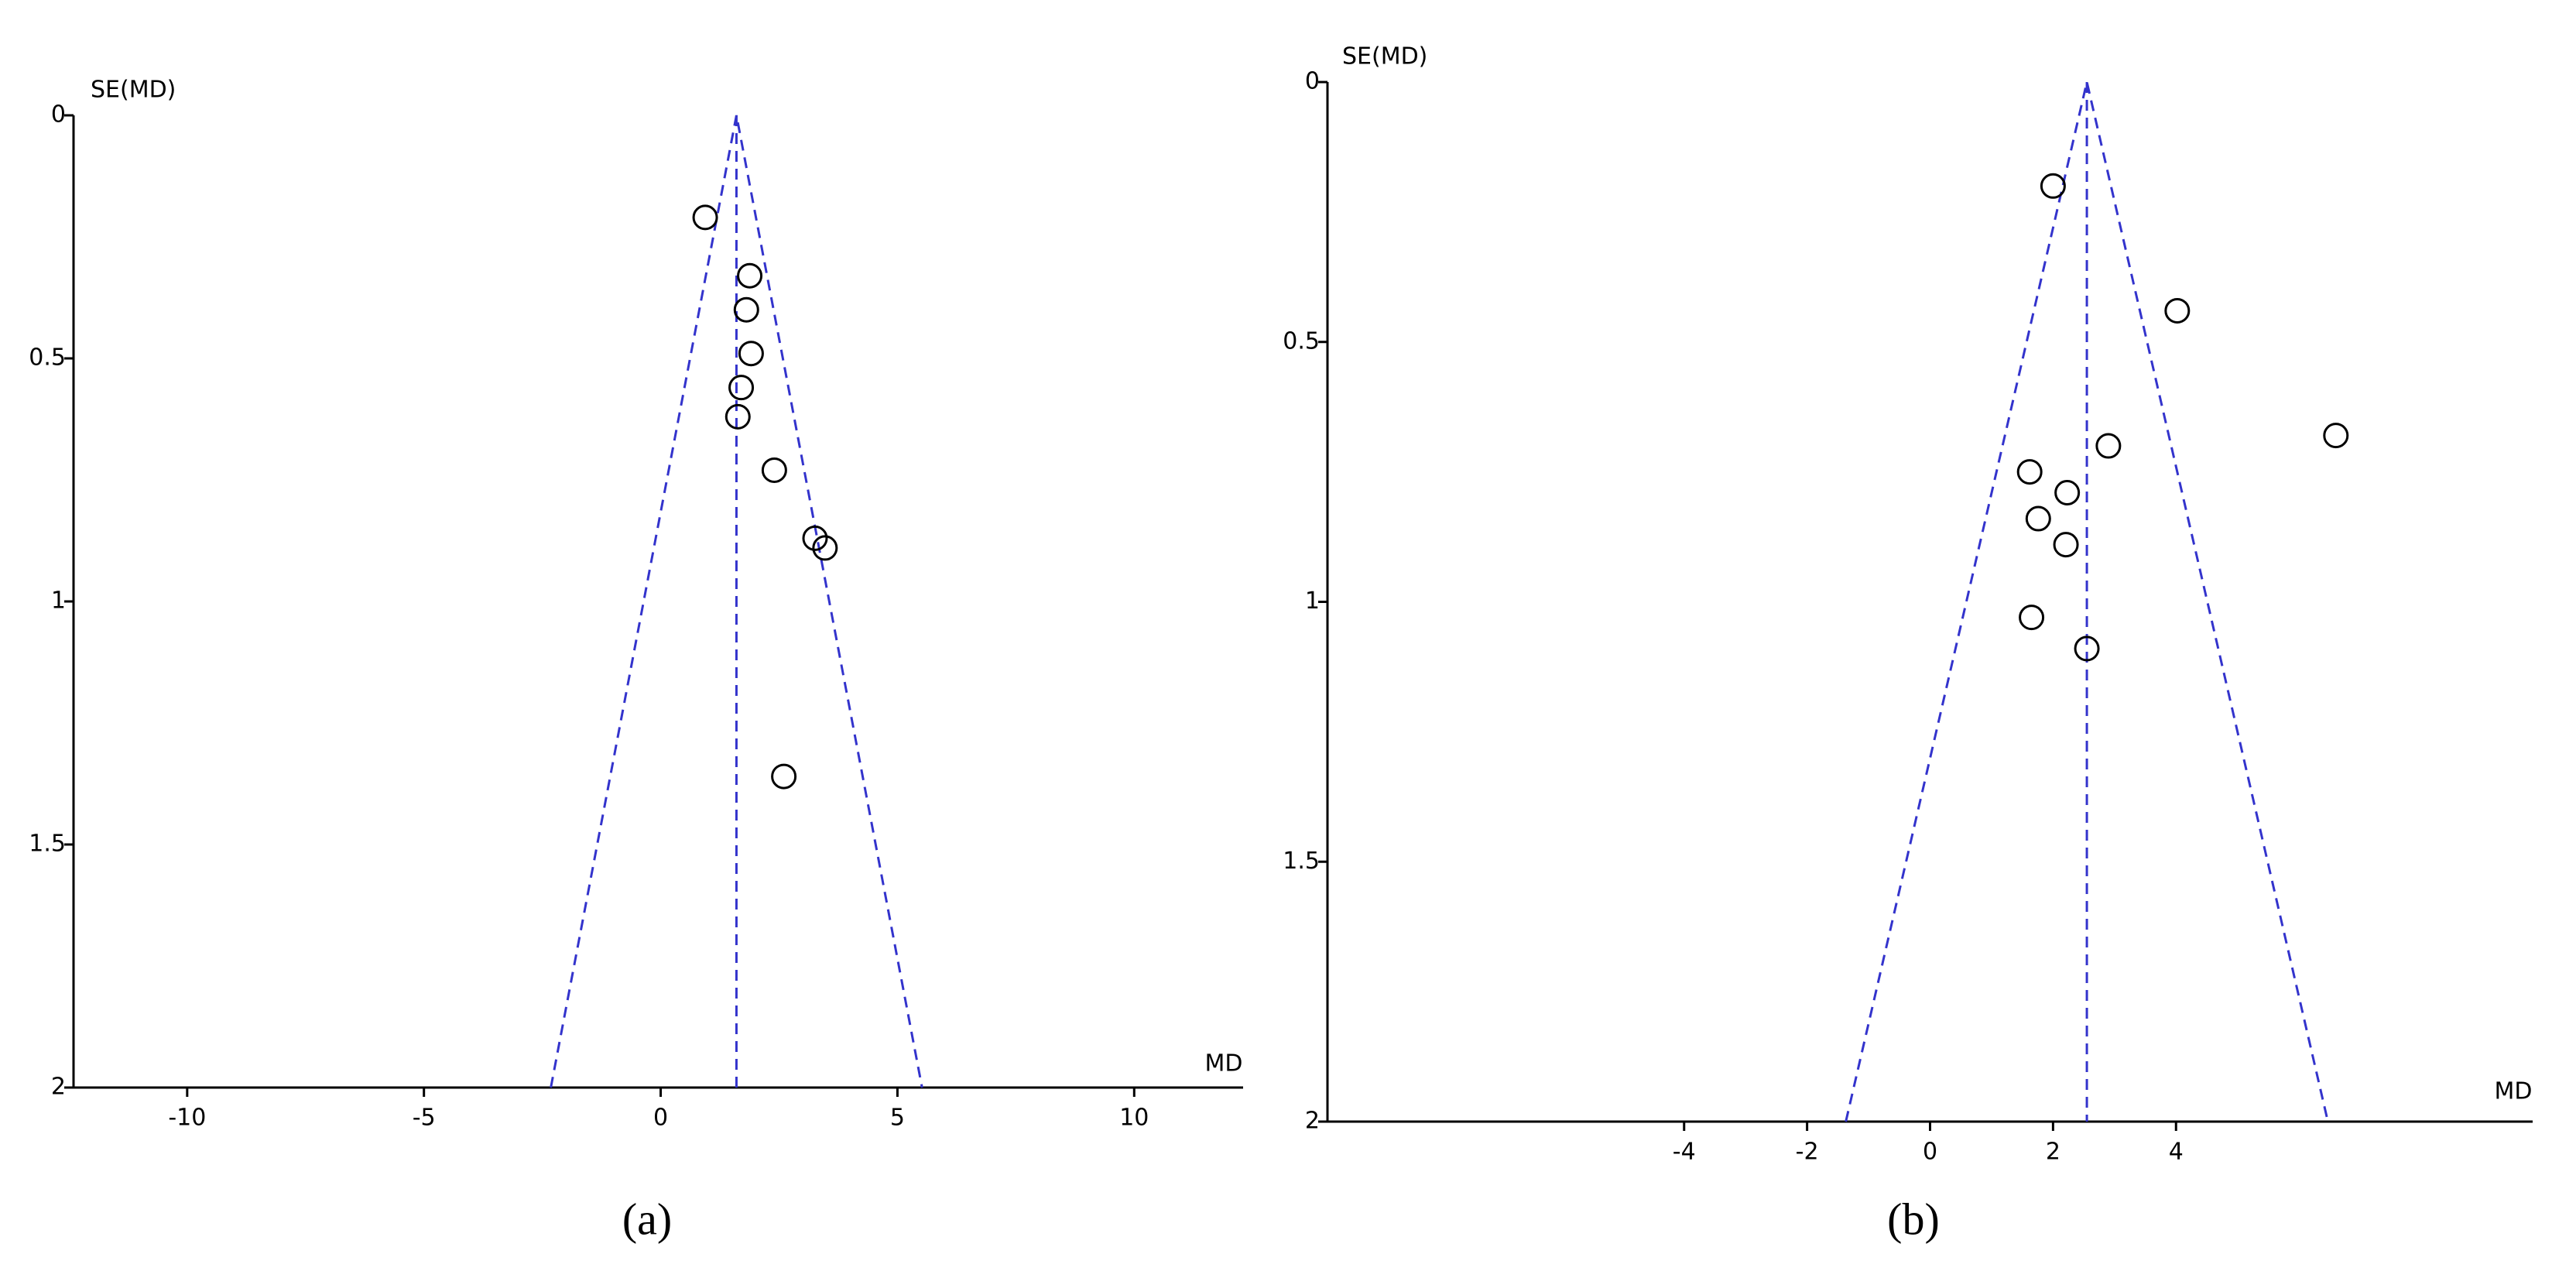 The height and width of the screenshot is (1271, 2576). What do you see at coordinates (1808, 1153) in the screenshot?
I see `x-tick-label: -2` at bounding box center [1808, 1153].